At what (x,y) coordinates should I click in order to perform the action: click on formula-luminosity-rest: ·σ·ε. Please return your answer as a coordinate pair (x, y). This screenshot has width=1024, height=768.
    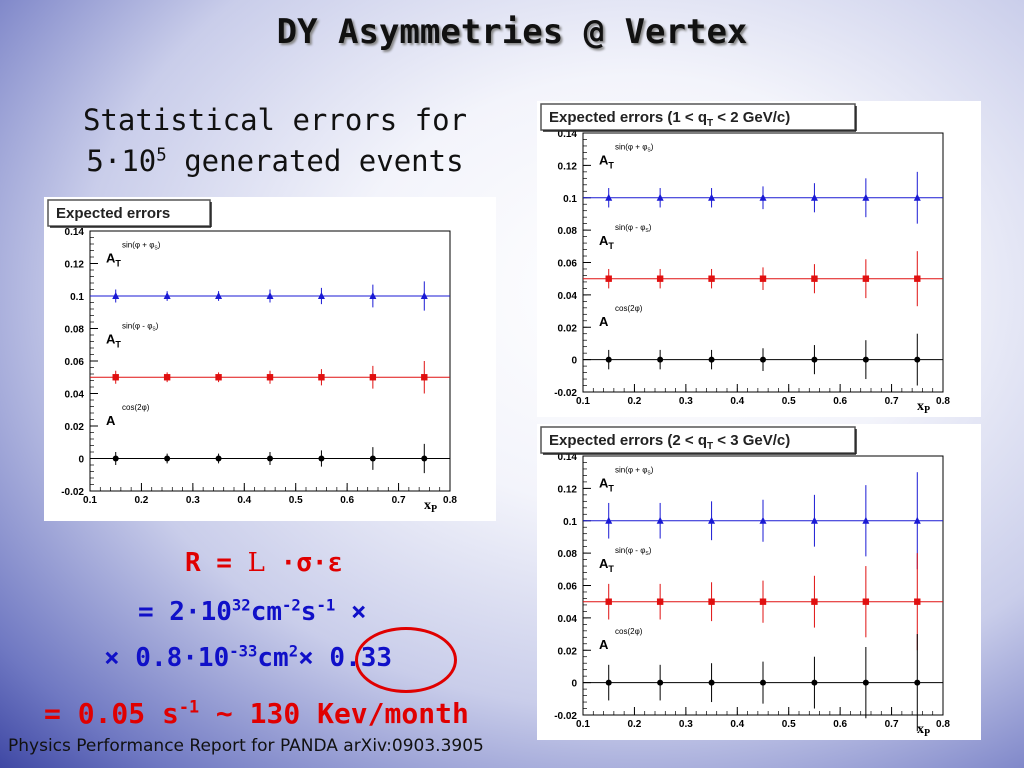
    Looking at the image, I should click on (304, 563).